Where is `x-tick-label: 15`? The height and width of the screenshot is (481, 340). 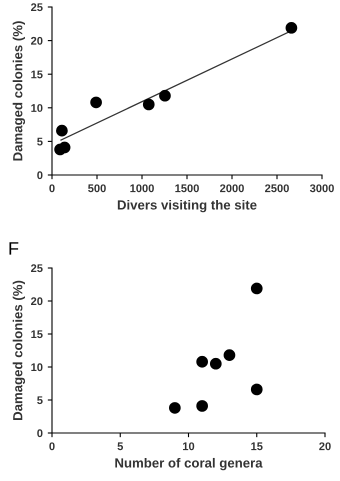
x-tick-label: 15 is located at coordinates (257, 446).